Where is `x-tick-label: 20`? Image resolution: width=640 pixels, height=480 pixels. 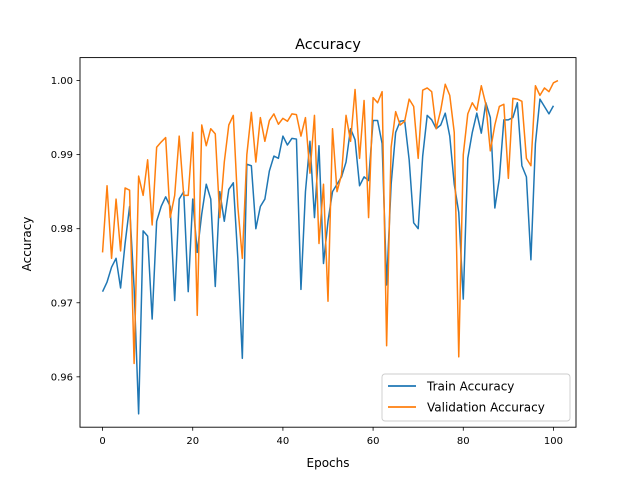
x-tick-label: 20 is located at coordinates (192, 441).